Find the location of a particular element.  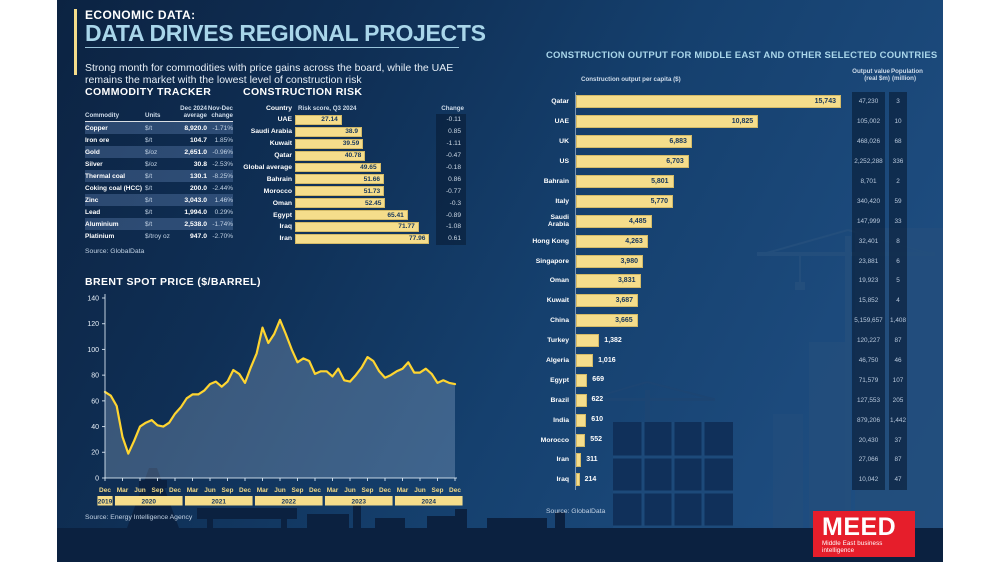

risk-bar-field: 51.66 is located at coordinates (364, 179).